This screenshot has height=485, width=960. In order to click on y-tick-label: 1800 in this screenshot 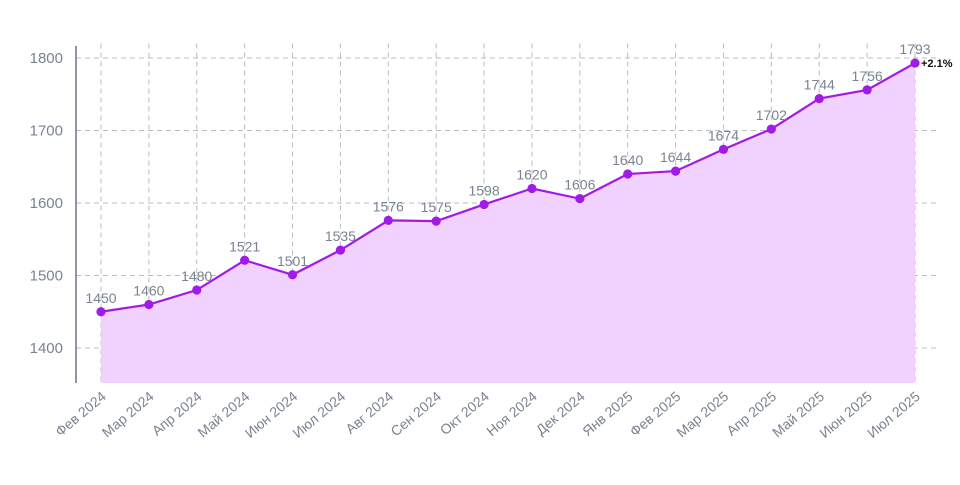, I will do `click(46, 58)`.